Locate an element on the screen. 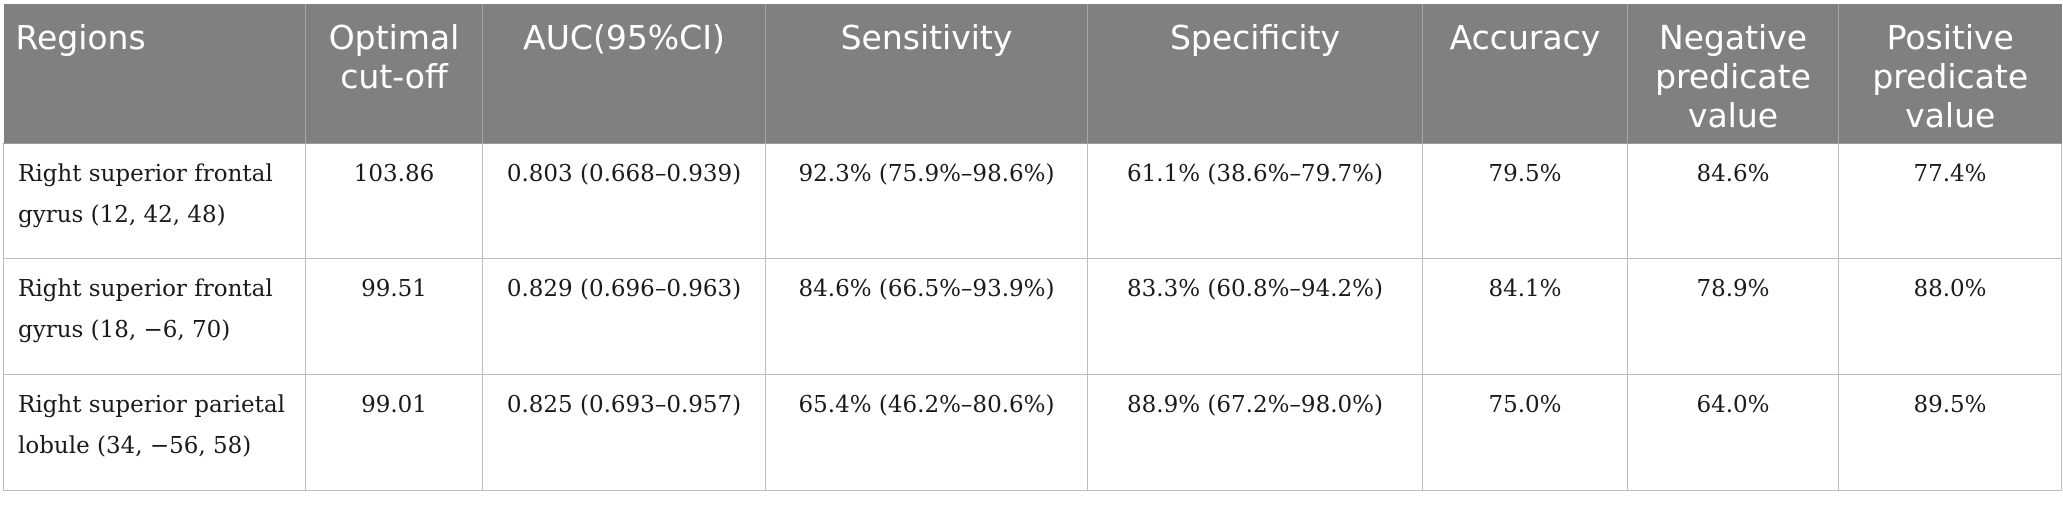 The height and width of the screenshot is (509, 2063). cell-specificity: 88.9% (67.2%–98.0%) is located at coordinates (1255, 432).